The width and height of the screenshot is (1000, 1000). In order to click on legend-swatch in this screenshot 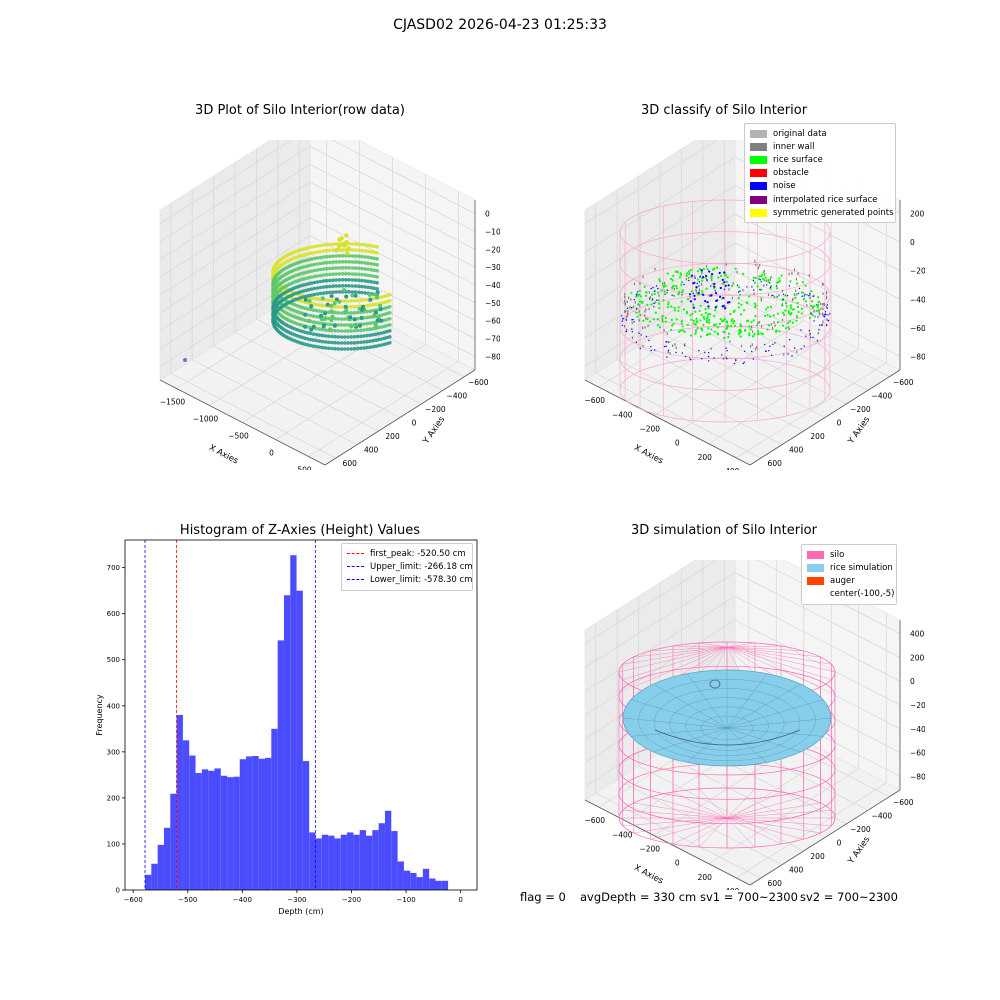, I will do `click(815, 594)`.